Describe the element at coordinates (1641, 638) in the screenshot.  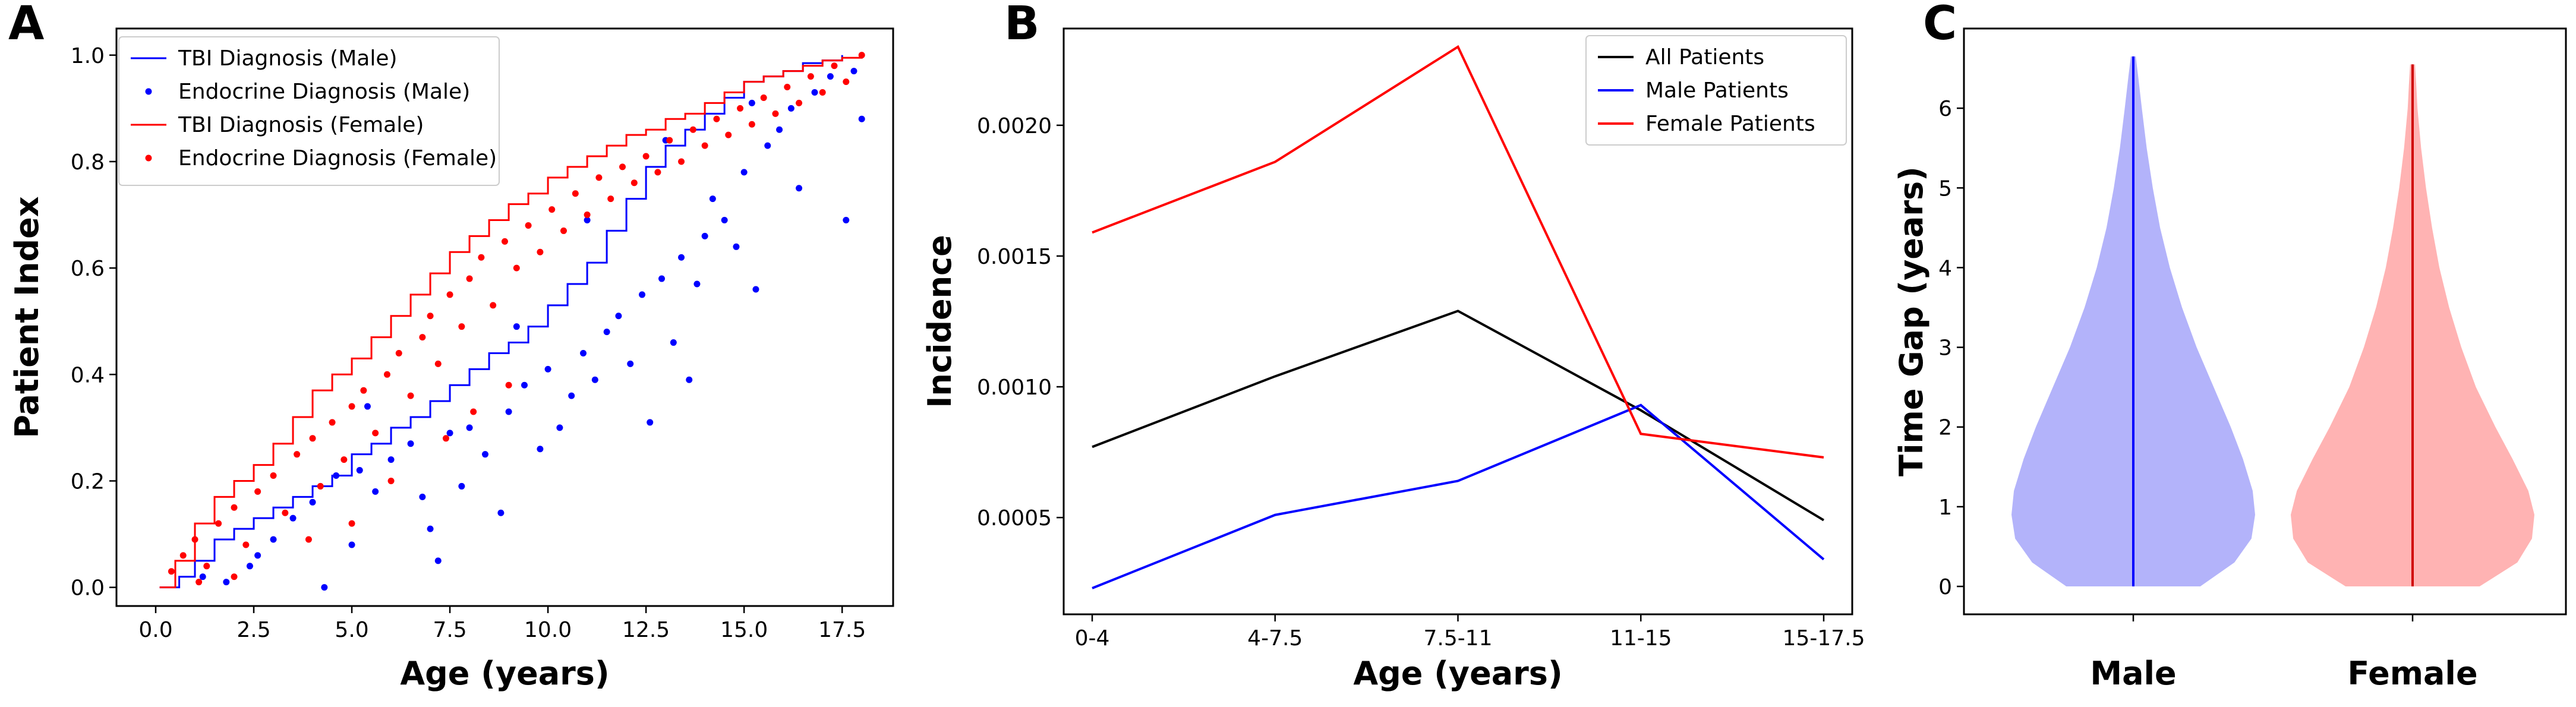
I see `x-tick-label: 11-15` at that location.